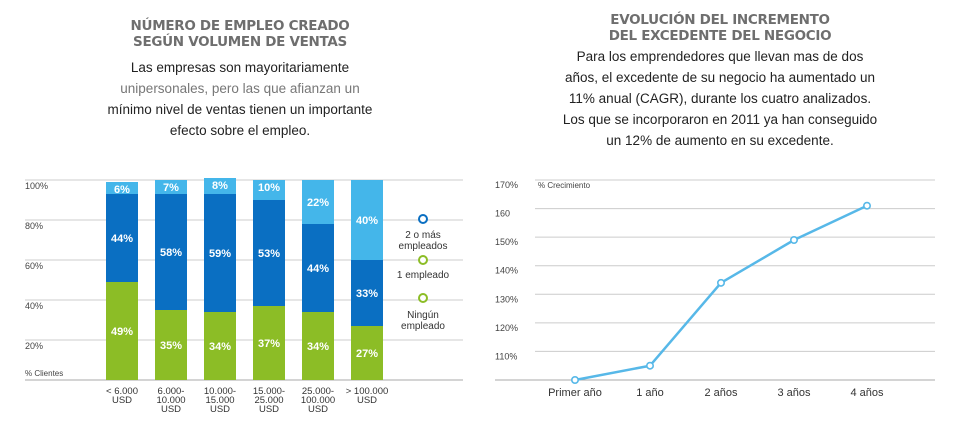 The width and height of the screenshot is (960, 434). Describe the element at coordinates (367, 391) in the screenshot. I see `x-tick-label: > 100.000` at that location.